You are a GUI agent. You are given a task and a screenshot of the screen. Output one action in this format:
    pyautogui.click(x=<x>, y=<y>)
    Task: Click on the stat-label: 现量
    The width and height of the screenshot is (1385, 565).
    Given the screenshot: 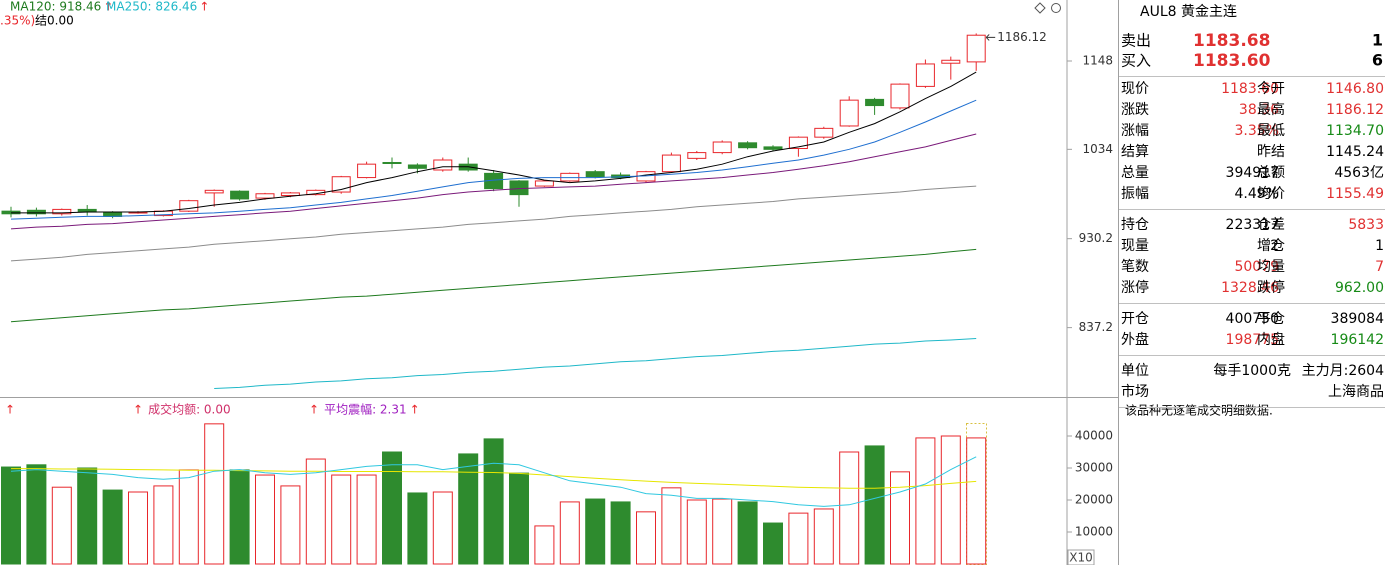 What is the action you would take?
    pyautogui.click(x=1135, y=246)
    